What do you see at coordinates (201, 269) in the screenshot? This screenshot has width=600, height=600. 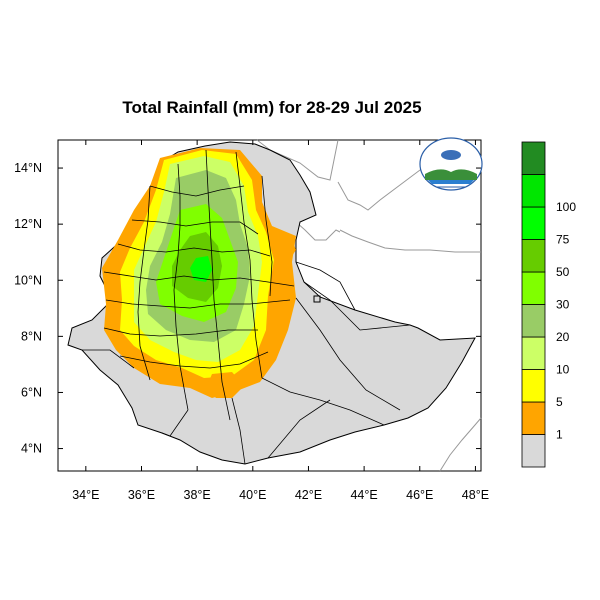 I see `rain-zone-75mm` at bounding box center [201, 269].